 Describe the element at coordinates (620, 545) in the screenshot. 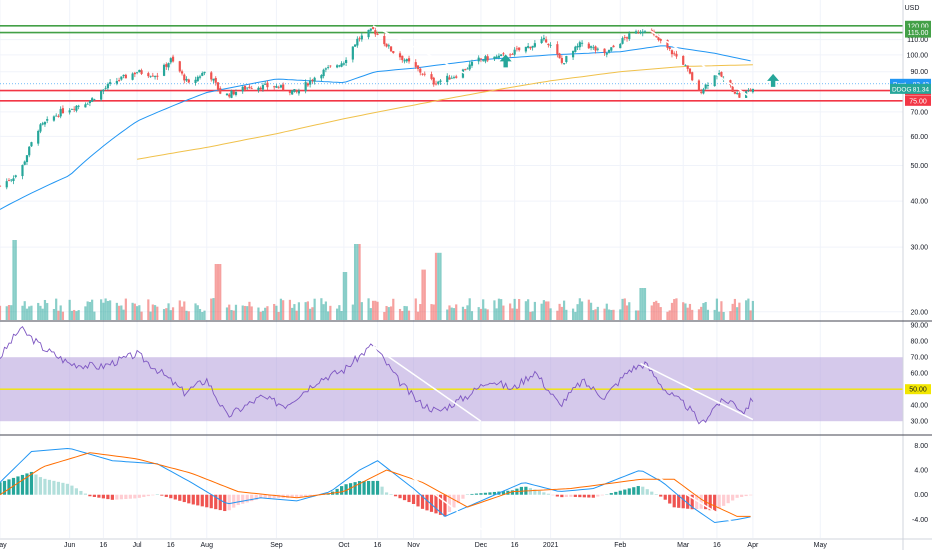

I see `x-tick-label: Feb` at that location.